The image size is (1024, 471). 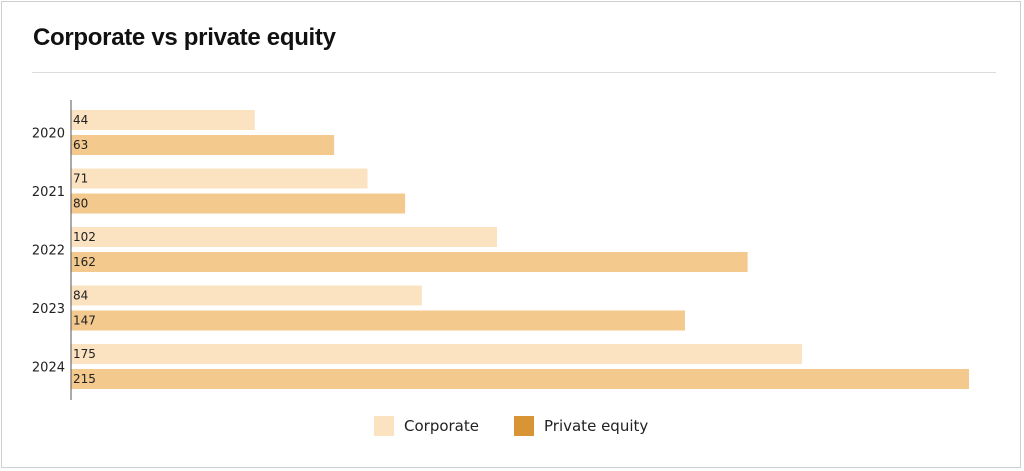 What do you see at coordinates (441, 426) in the screenshot?
I see `legend-label-corporate: Corporate` at bounding box center [441, 426].